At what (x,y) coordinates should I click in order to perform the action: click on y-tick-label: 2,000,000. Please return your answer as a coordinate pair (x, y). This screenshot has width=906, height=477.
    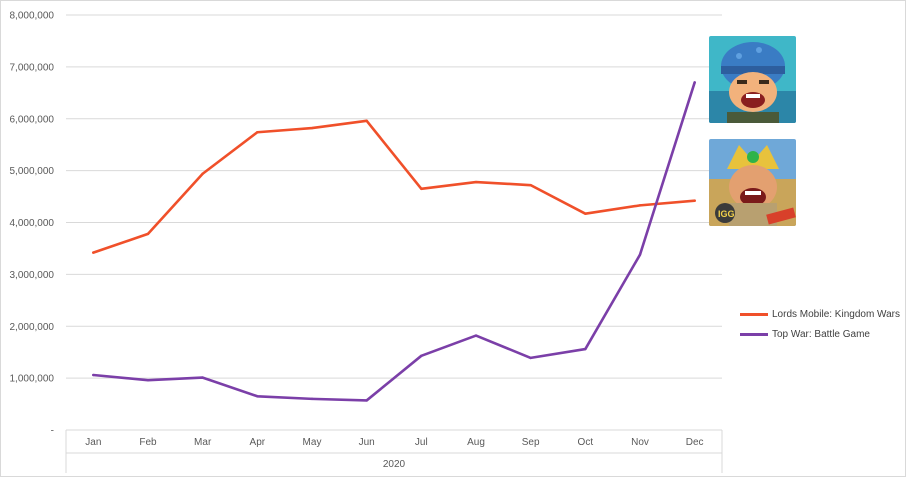
    Looking at the image, I should click on (32, 327).